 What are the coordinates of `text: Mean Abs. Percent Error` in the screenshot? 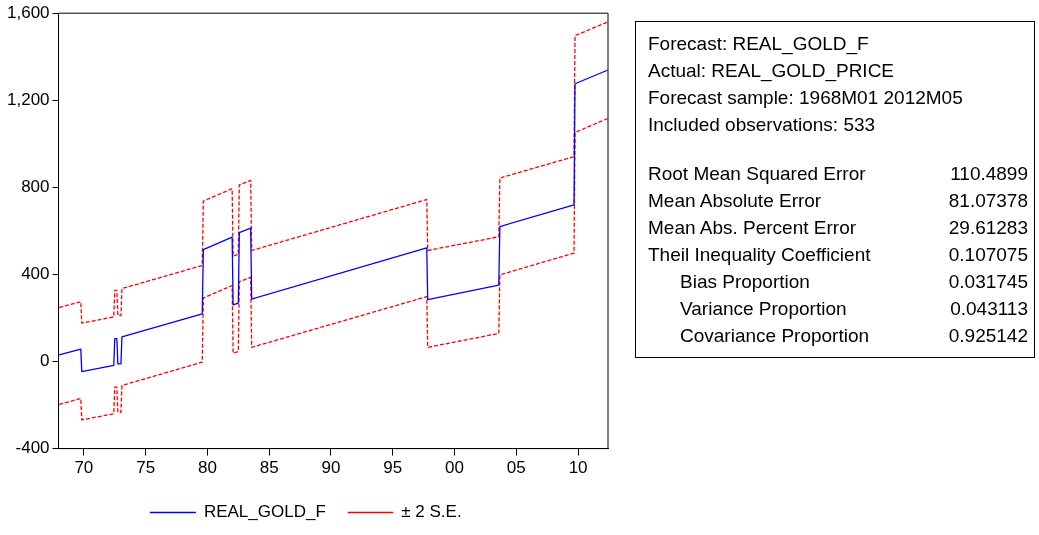 It's located at (752, 228).